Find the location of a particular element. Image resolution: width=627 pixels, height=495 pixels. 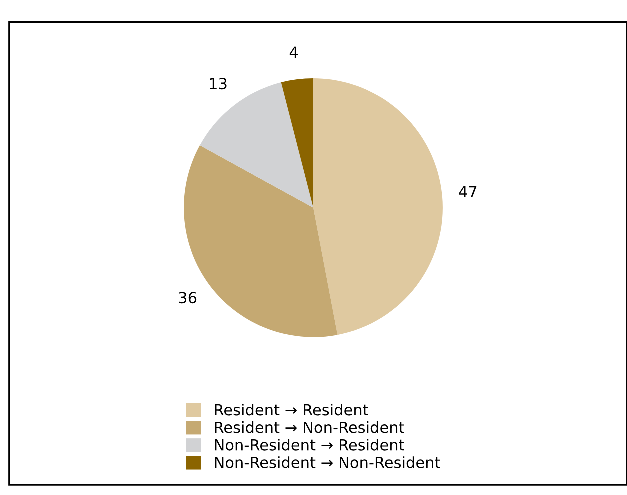

legend-label: Resident → Non-Resident is located at coordinates (309, 427).